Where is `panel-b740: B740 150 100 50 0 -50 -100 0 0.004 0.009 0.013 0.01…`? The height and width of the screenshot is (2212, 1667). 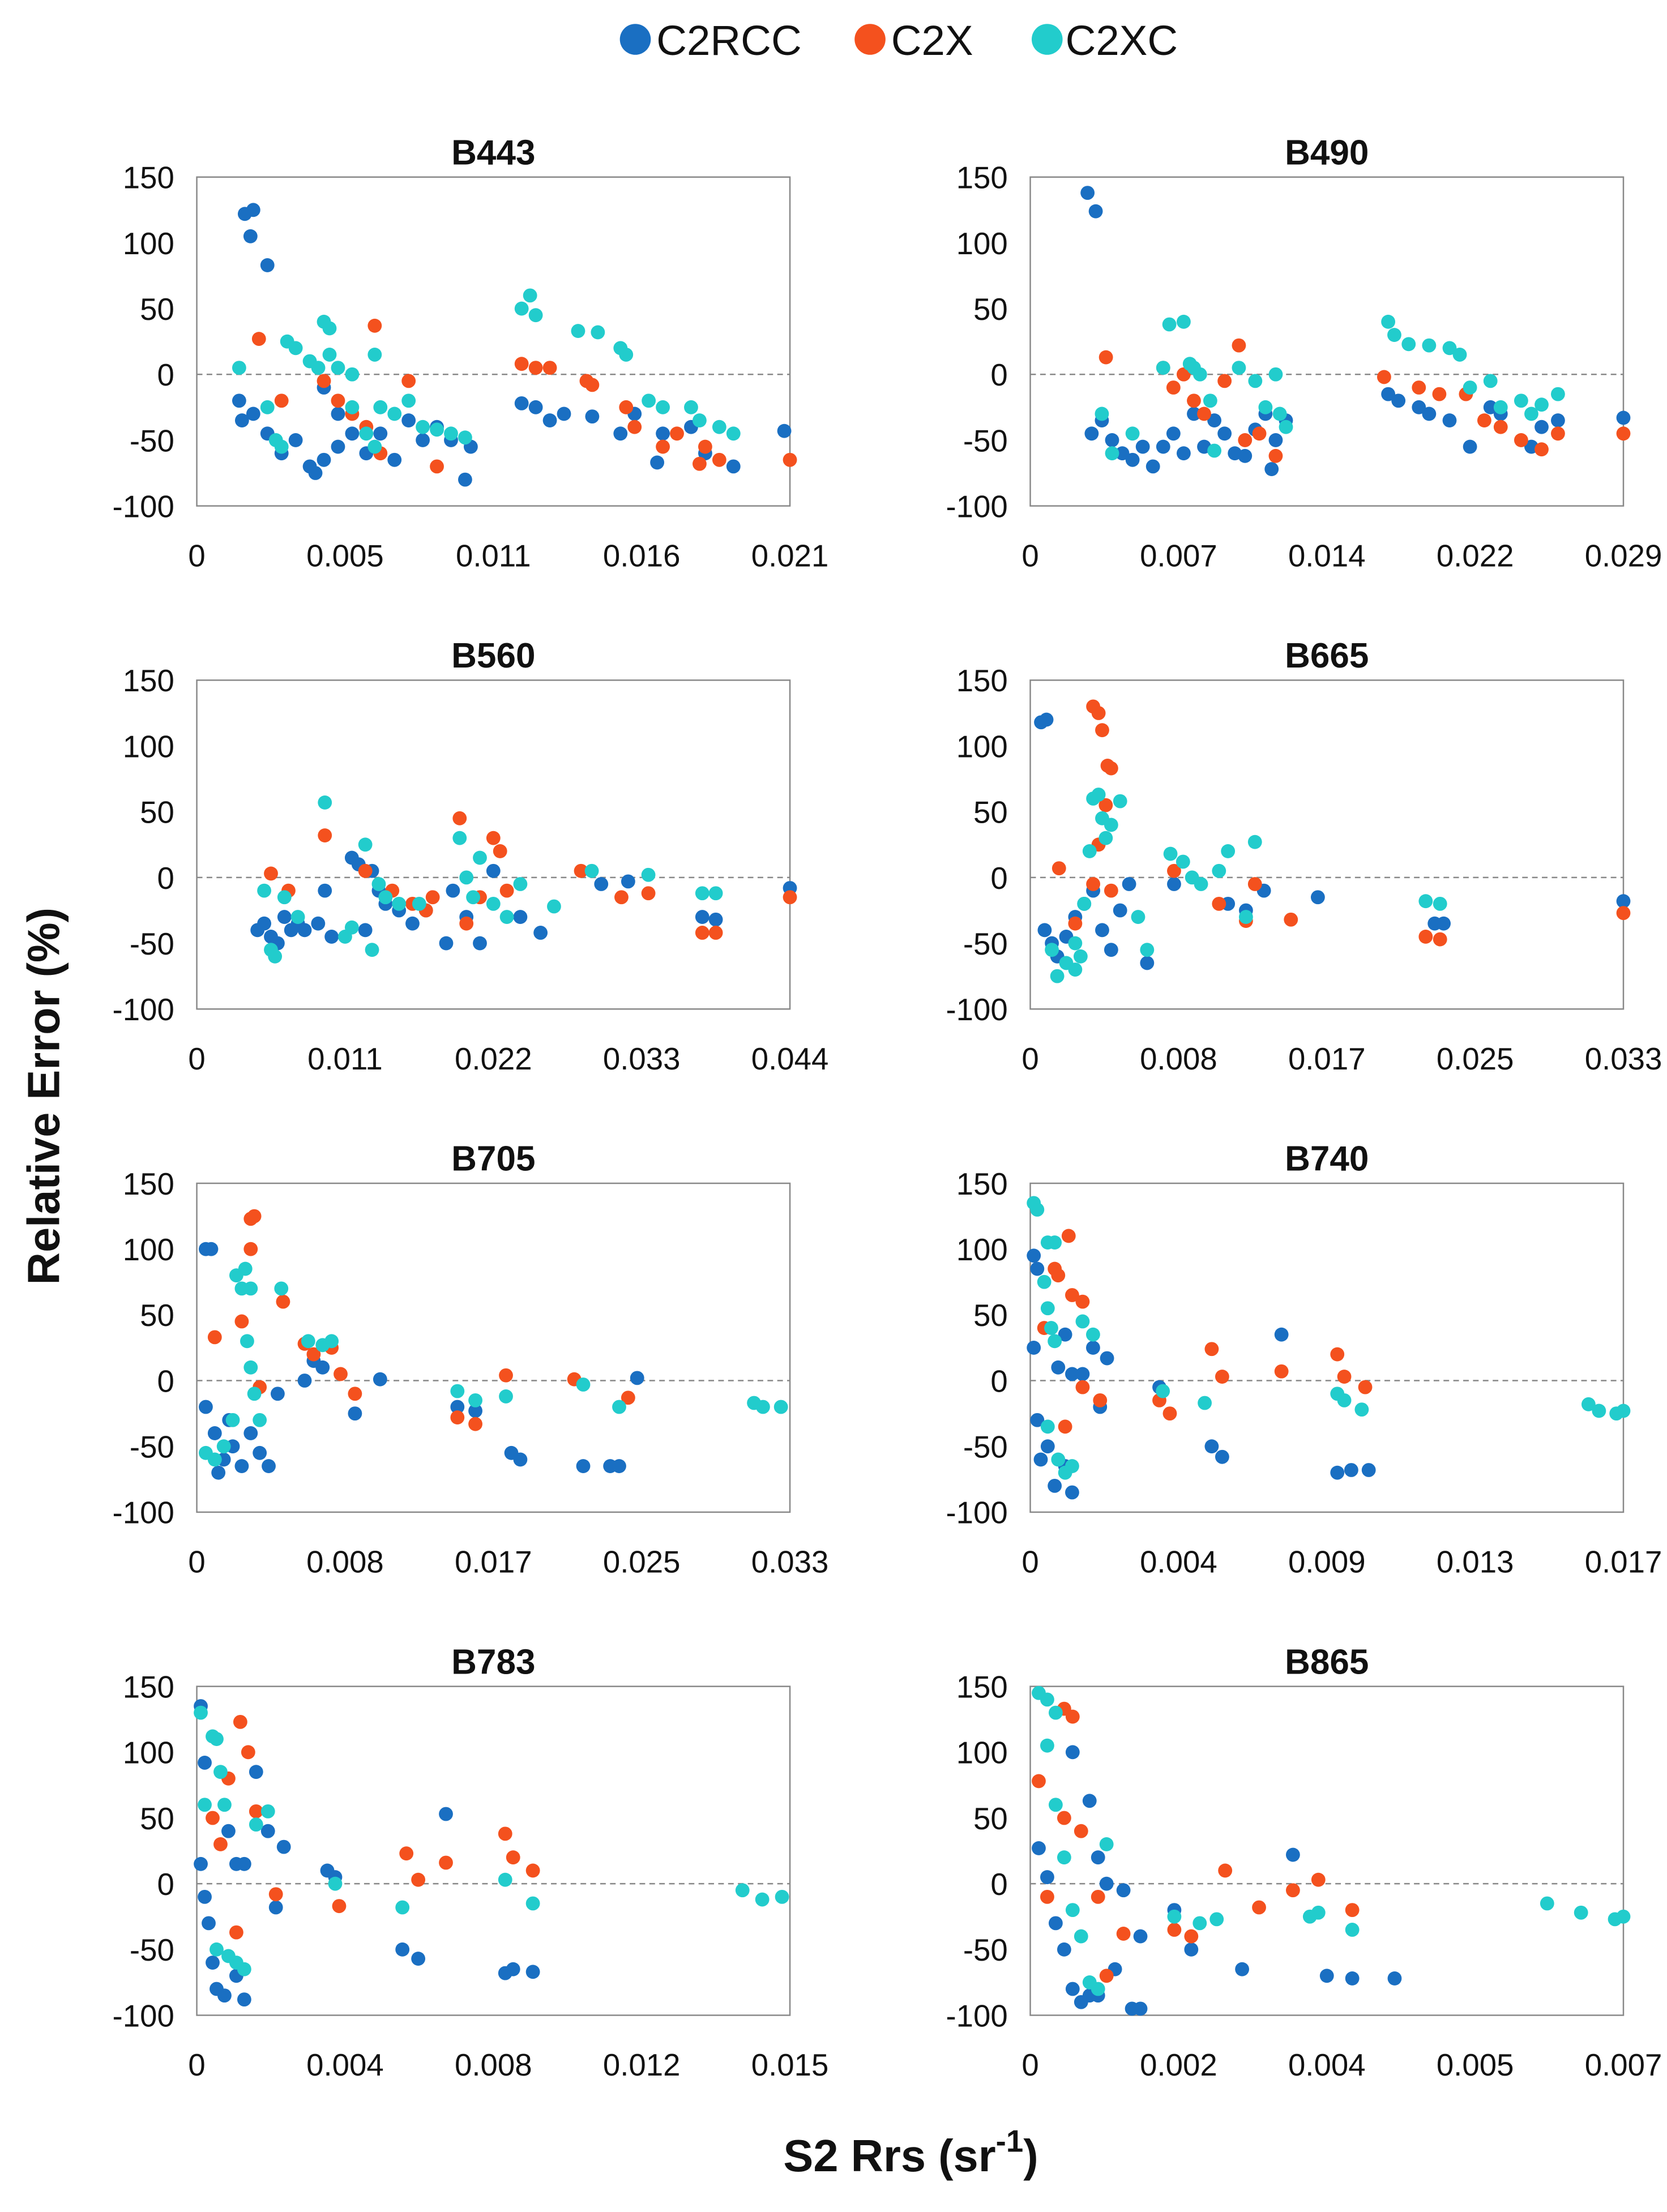 panel-b740: B740 150 100 50 0 -50 -100 0 0.004 0.009 0.013 0.01… is located at coordinates (1304, 1360).